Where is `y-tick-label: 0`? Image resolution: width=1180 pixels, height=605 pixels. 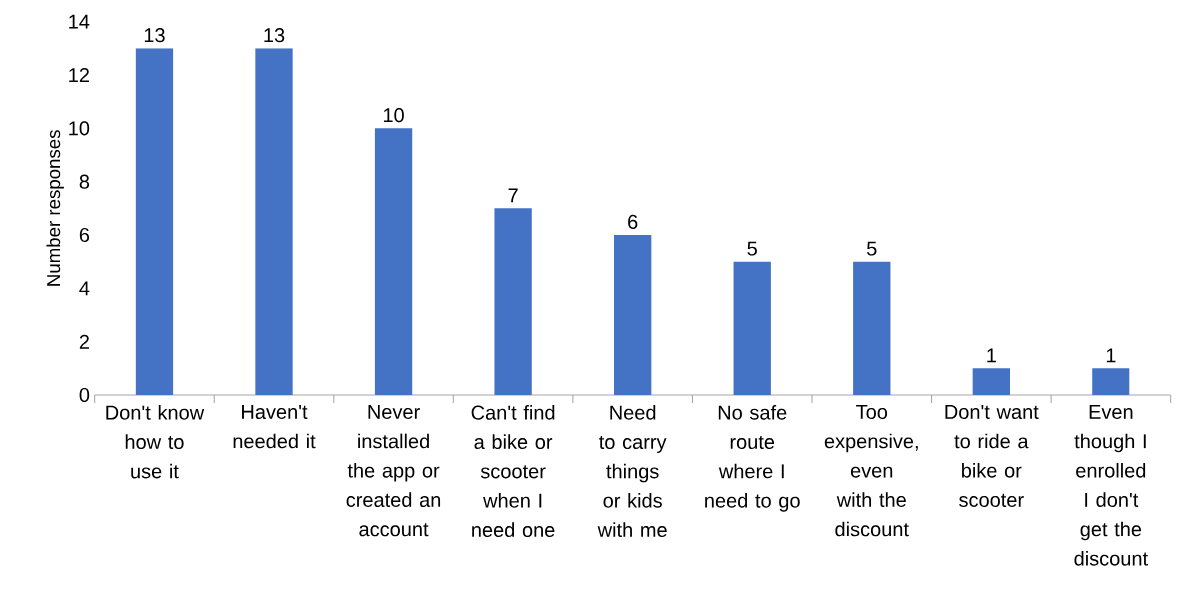 y-tick-label: 0 is located at coordinates (84, 395).